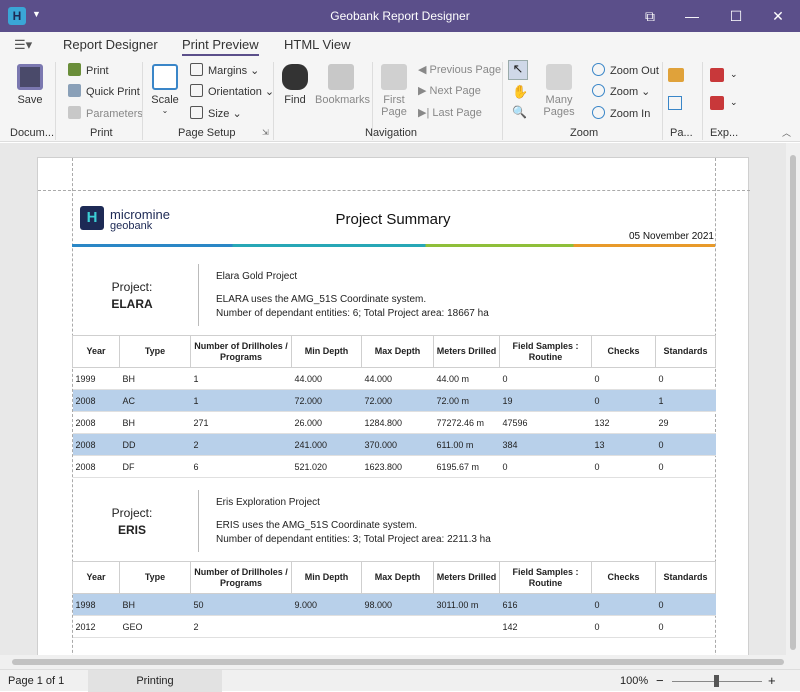 The width and height of the screenshot is (800, 692). Describe the element at coordinates (634, 681) in the screenshot. I see `zoom-level: 100%` at that location.